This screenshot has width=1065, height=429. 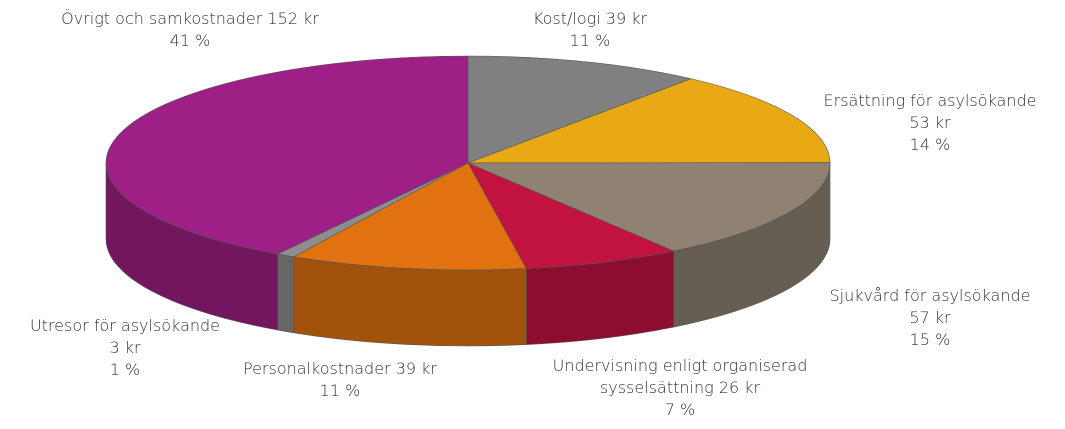 What do you see at coordinates (125, 325) in the screenshot?
I see `category: Utresor för asylsökande` at bounding box center [125, 325].